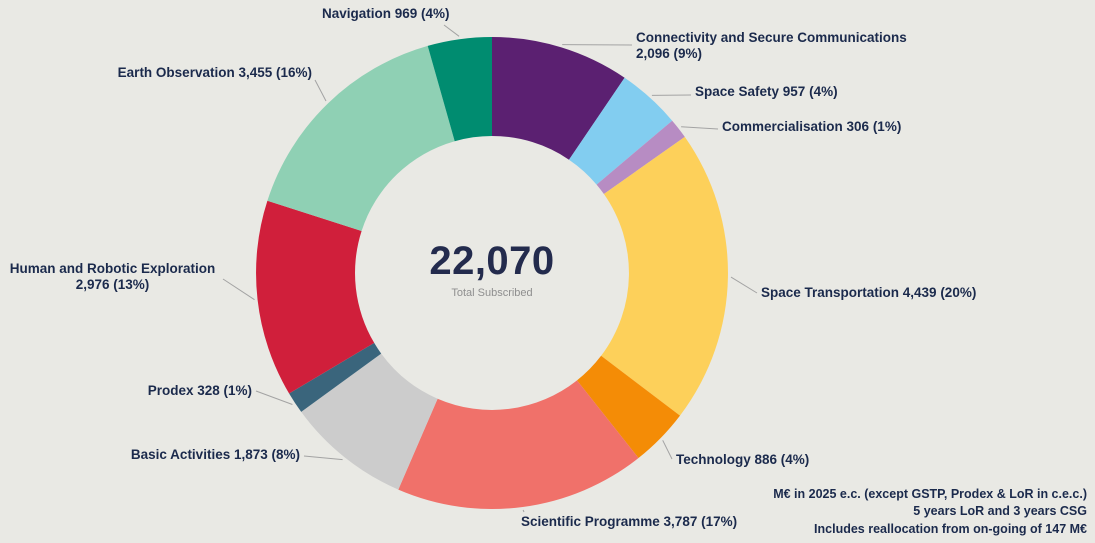 The image size is (1095, 543). I want to click on slice-scientific-programme, so click(518, 444).